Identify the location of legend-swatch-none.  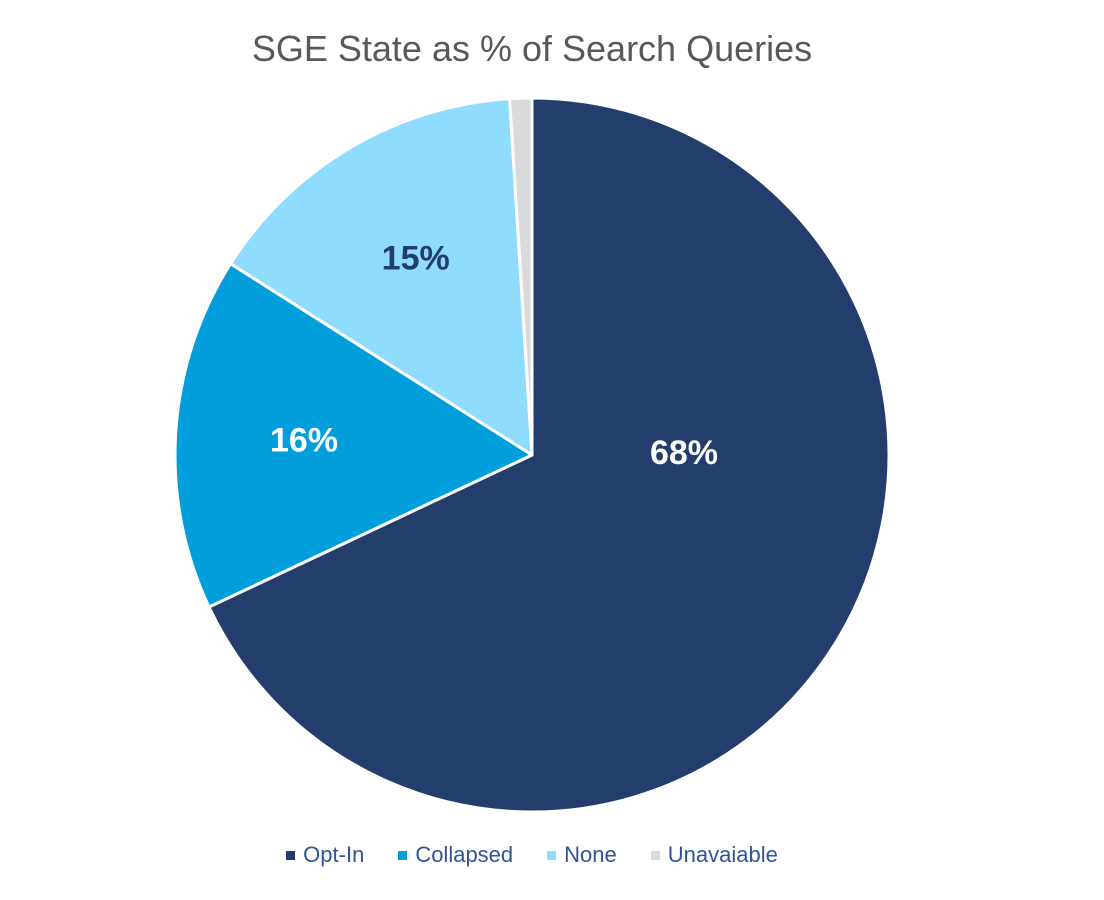
(552, 855).